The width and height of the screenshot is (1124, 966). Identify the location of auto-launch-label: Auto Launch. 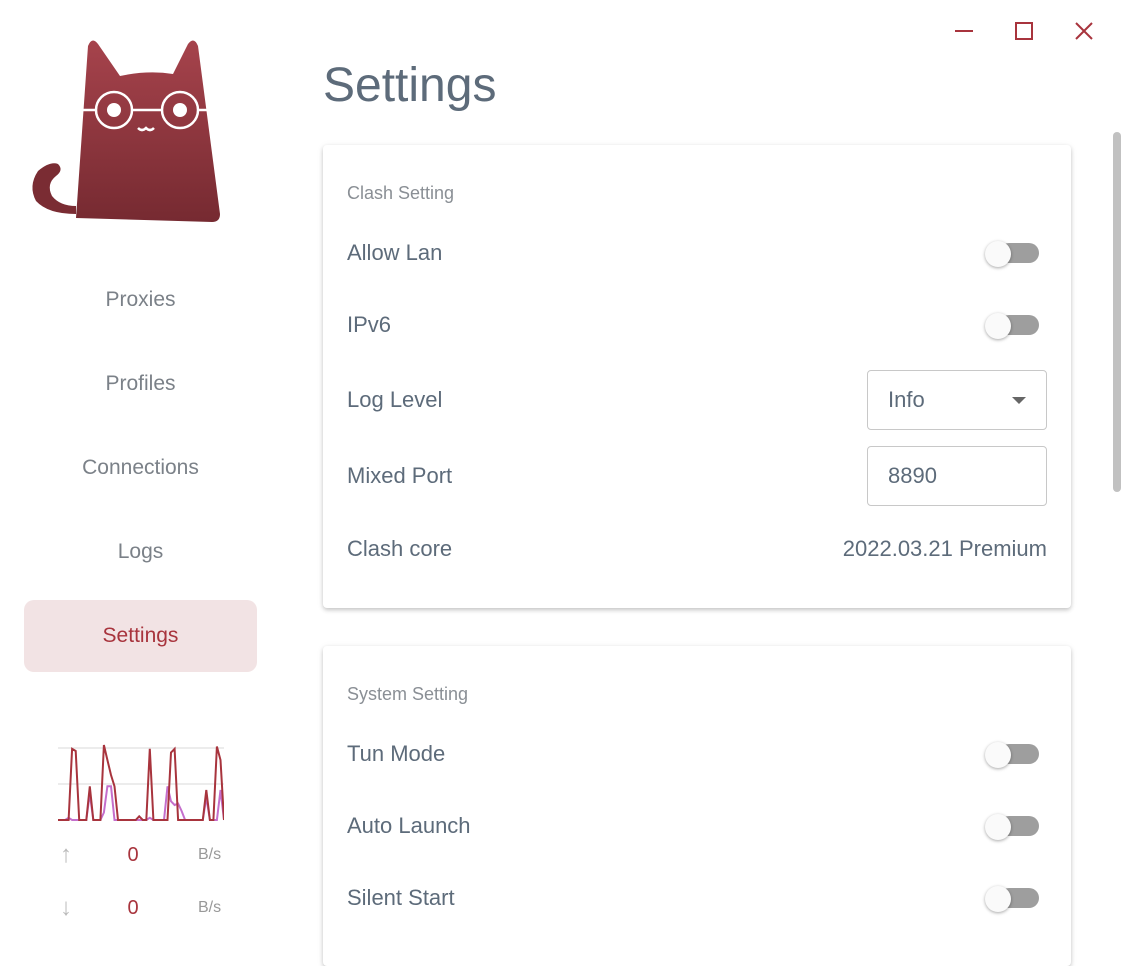
(409, 825).